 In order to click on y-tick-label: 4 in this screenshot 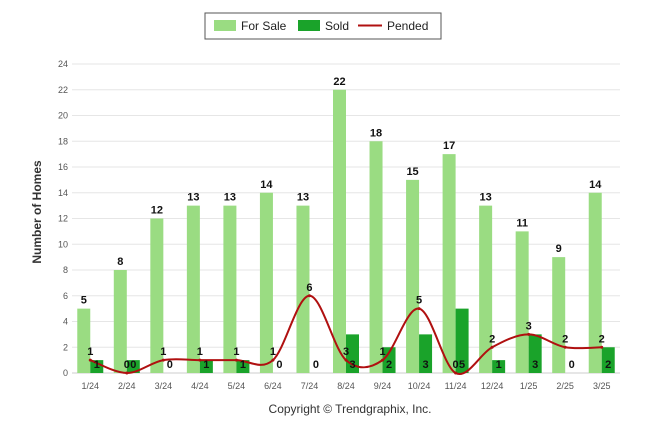, I will do `click(65, 322)`.